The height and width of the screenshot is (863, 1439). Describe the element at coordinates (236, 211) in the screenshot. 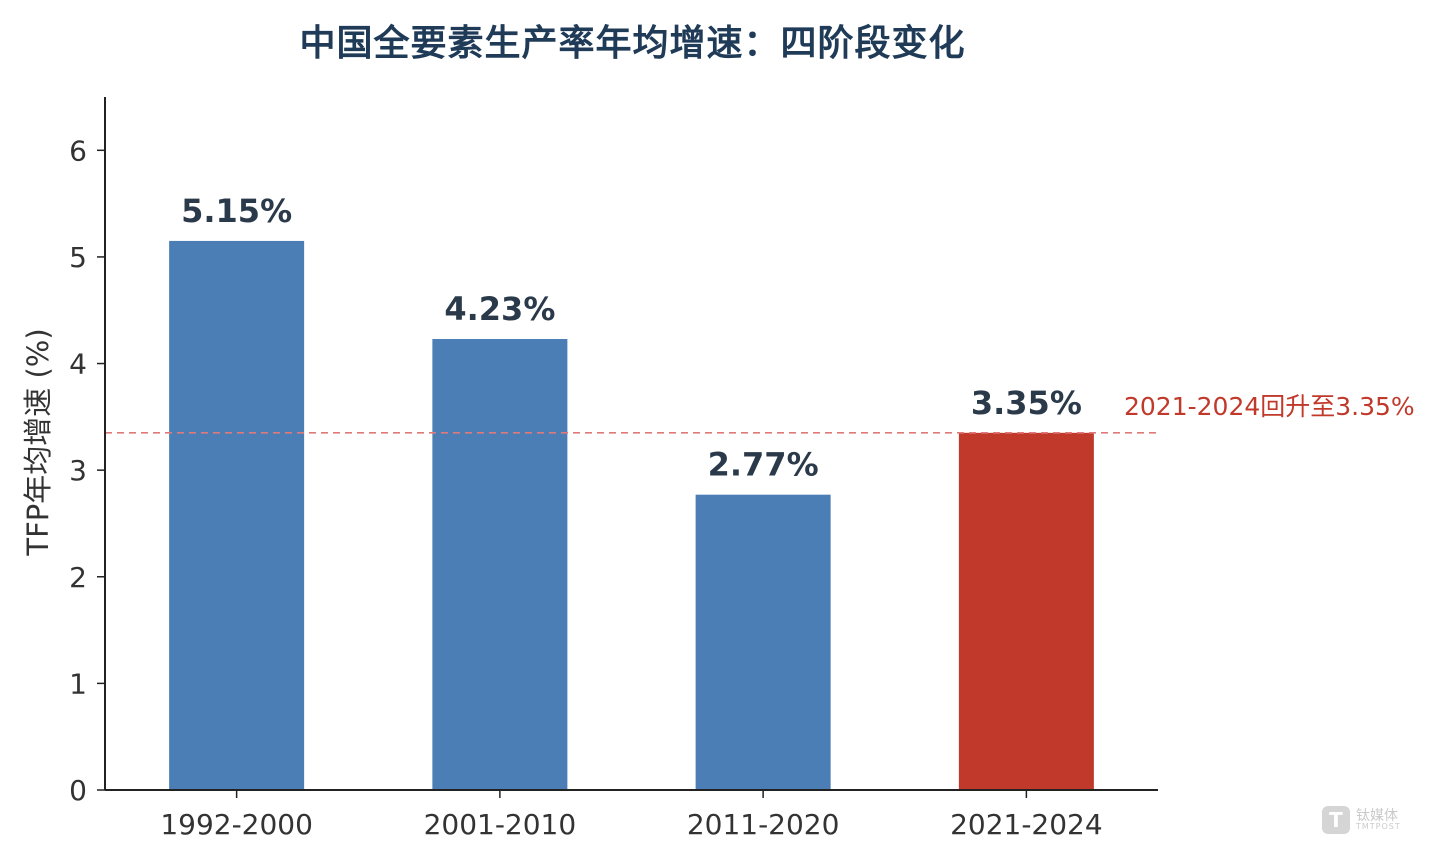

I see `data-label-1992-2000: 5.15%` at that location.